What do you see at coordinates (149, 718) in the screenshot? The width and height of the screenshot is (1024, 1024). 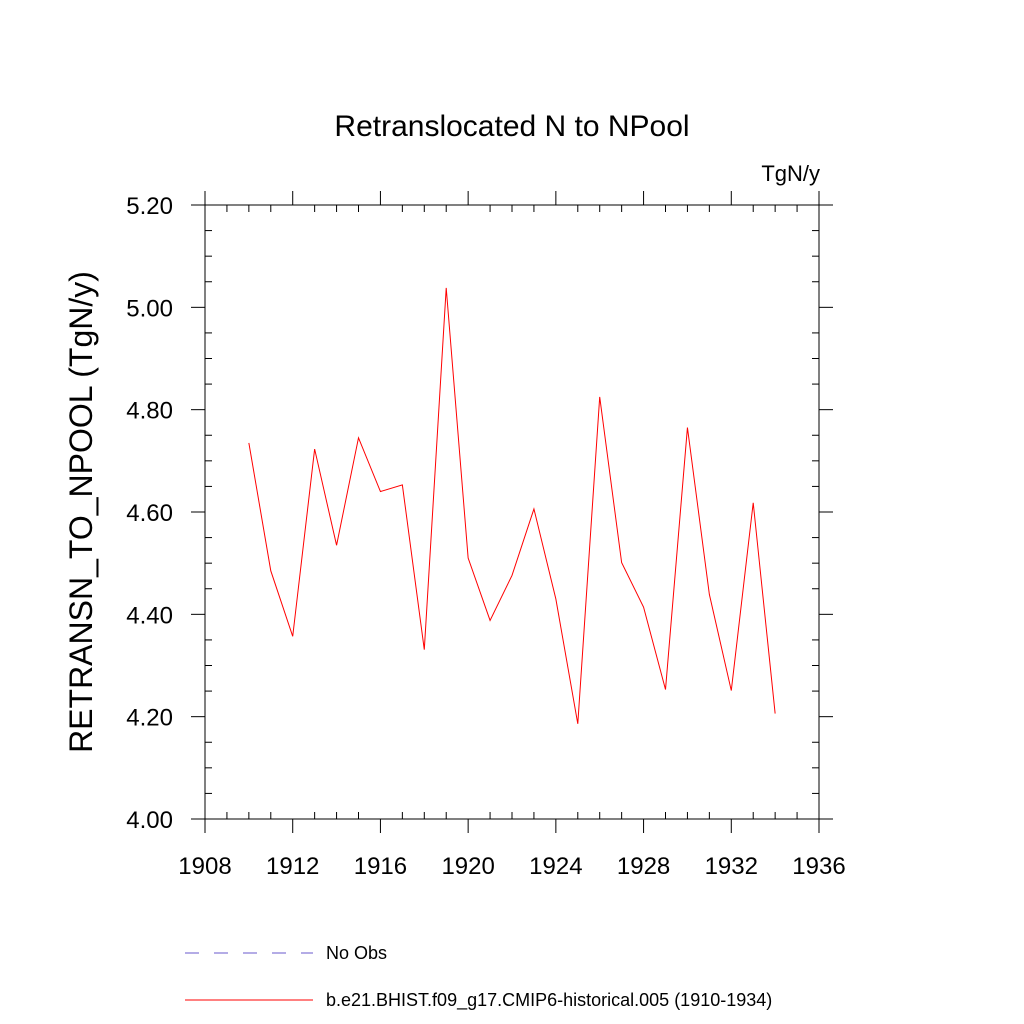 I see `y-tick-label: 4.20` at bounding box center [149, 718].